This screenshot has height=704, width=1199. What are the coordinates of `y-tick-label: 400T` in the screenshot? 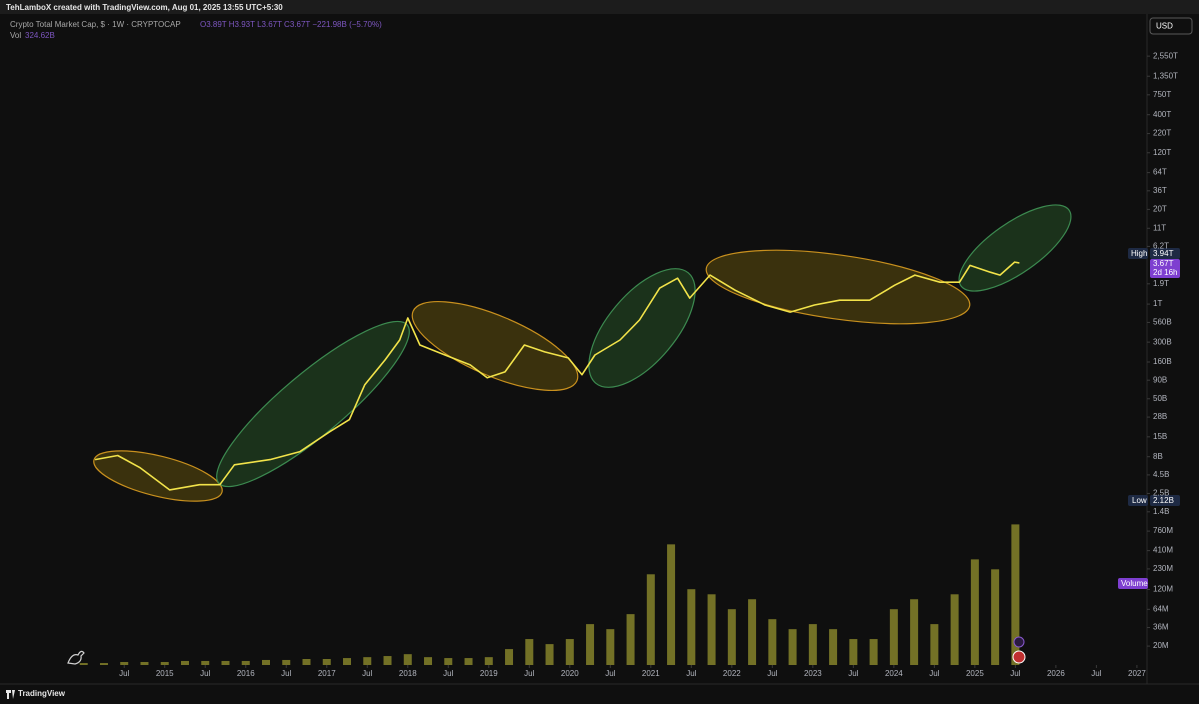 It's located at (1162, 114).